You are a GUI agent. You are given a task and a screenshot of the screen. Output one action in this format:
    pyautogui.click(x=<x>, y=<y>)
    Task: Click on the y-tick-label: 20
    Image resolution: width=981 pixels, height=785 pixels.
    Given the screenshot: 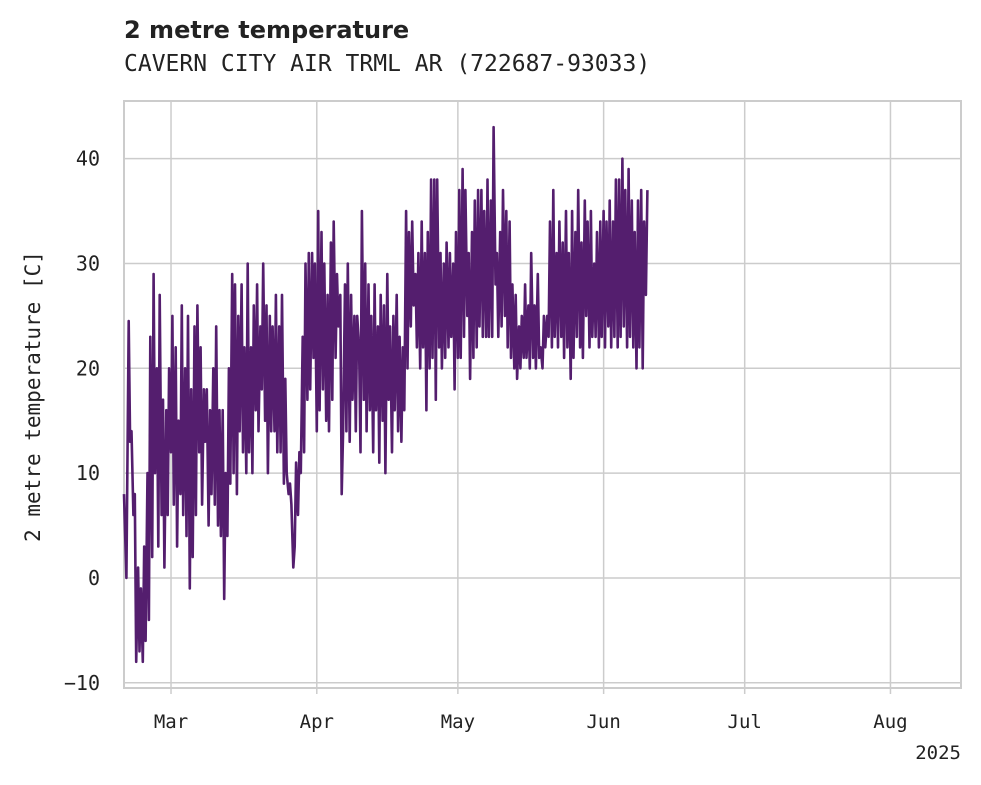 What is the action you would take?
    pyautogui.click(x=88, y=368)
    